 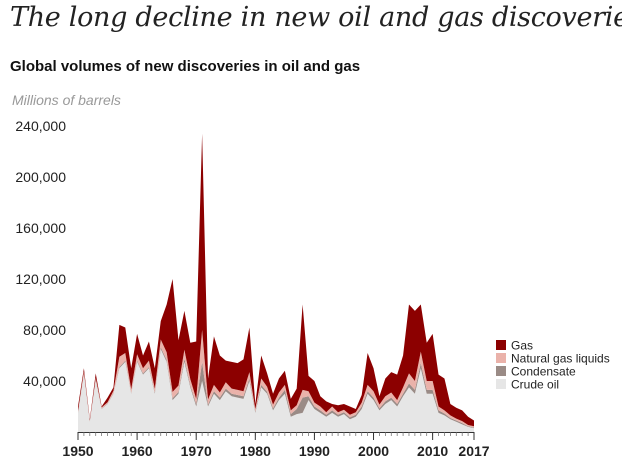 I want to click on legend-label-condensate: Condensate, so click(x=543, y=372).